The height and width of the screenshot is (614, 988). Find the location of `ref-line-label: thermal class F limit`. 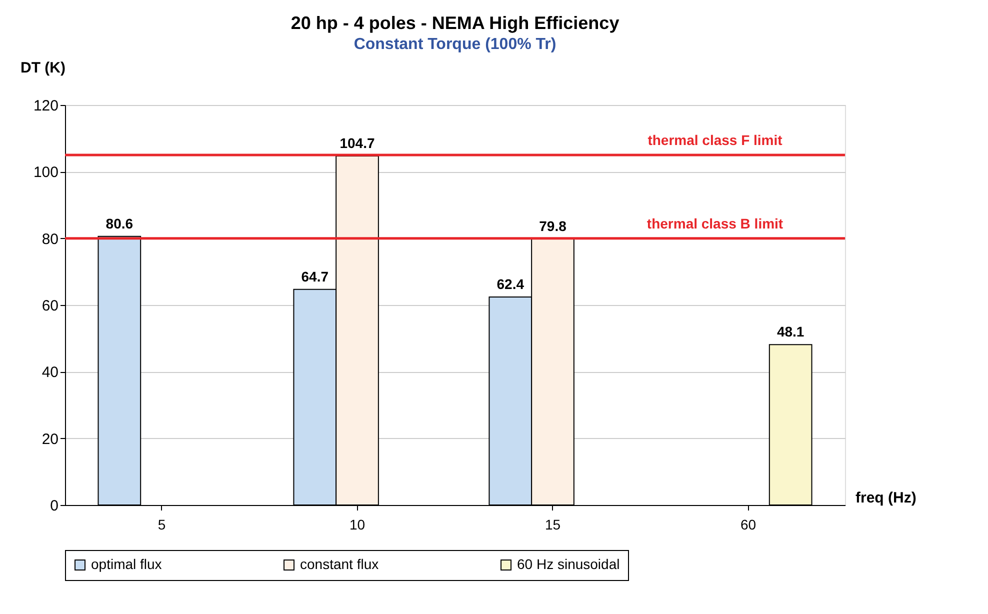

ref-line-label: thermal class F limit is located at coordinates (715, 140).